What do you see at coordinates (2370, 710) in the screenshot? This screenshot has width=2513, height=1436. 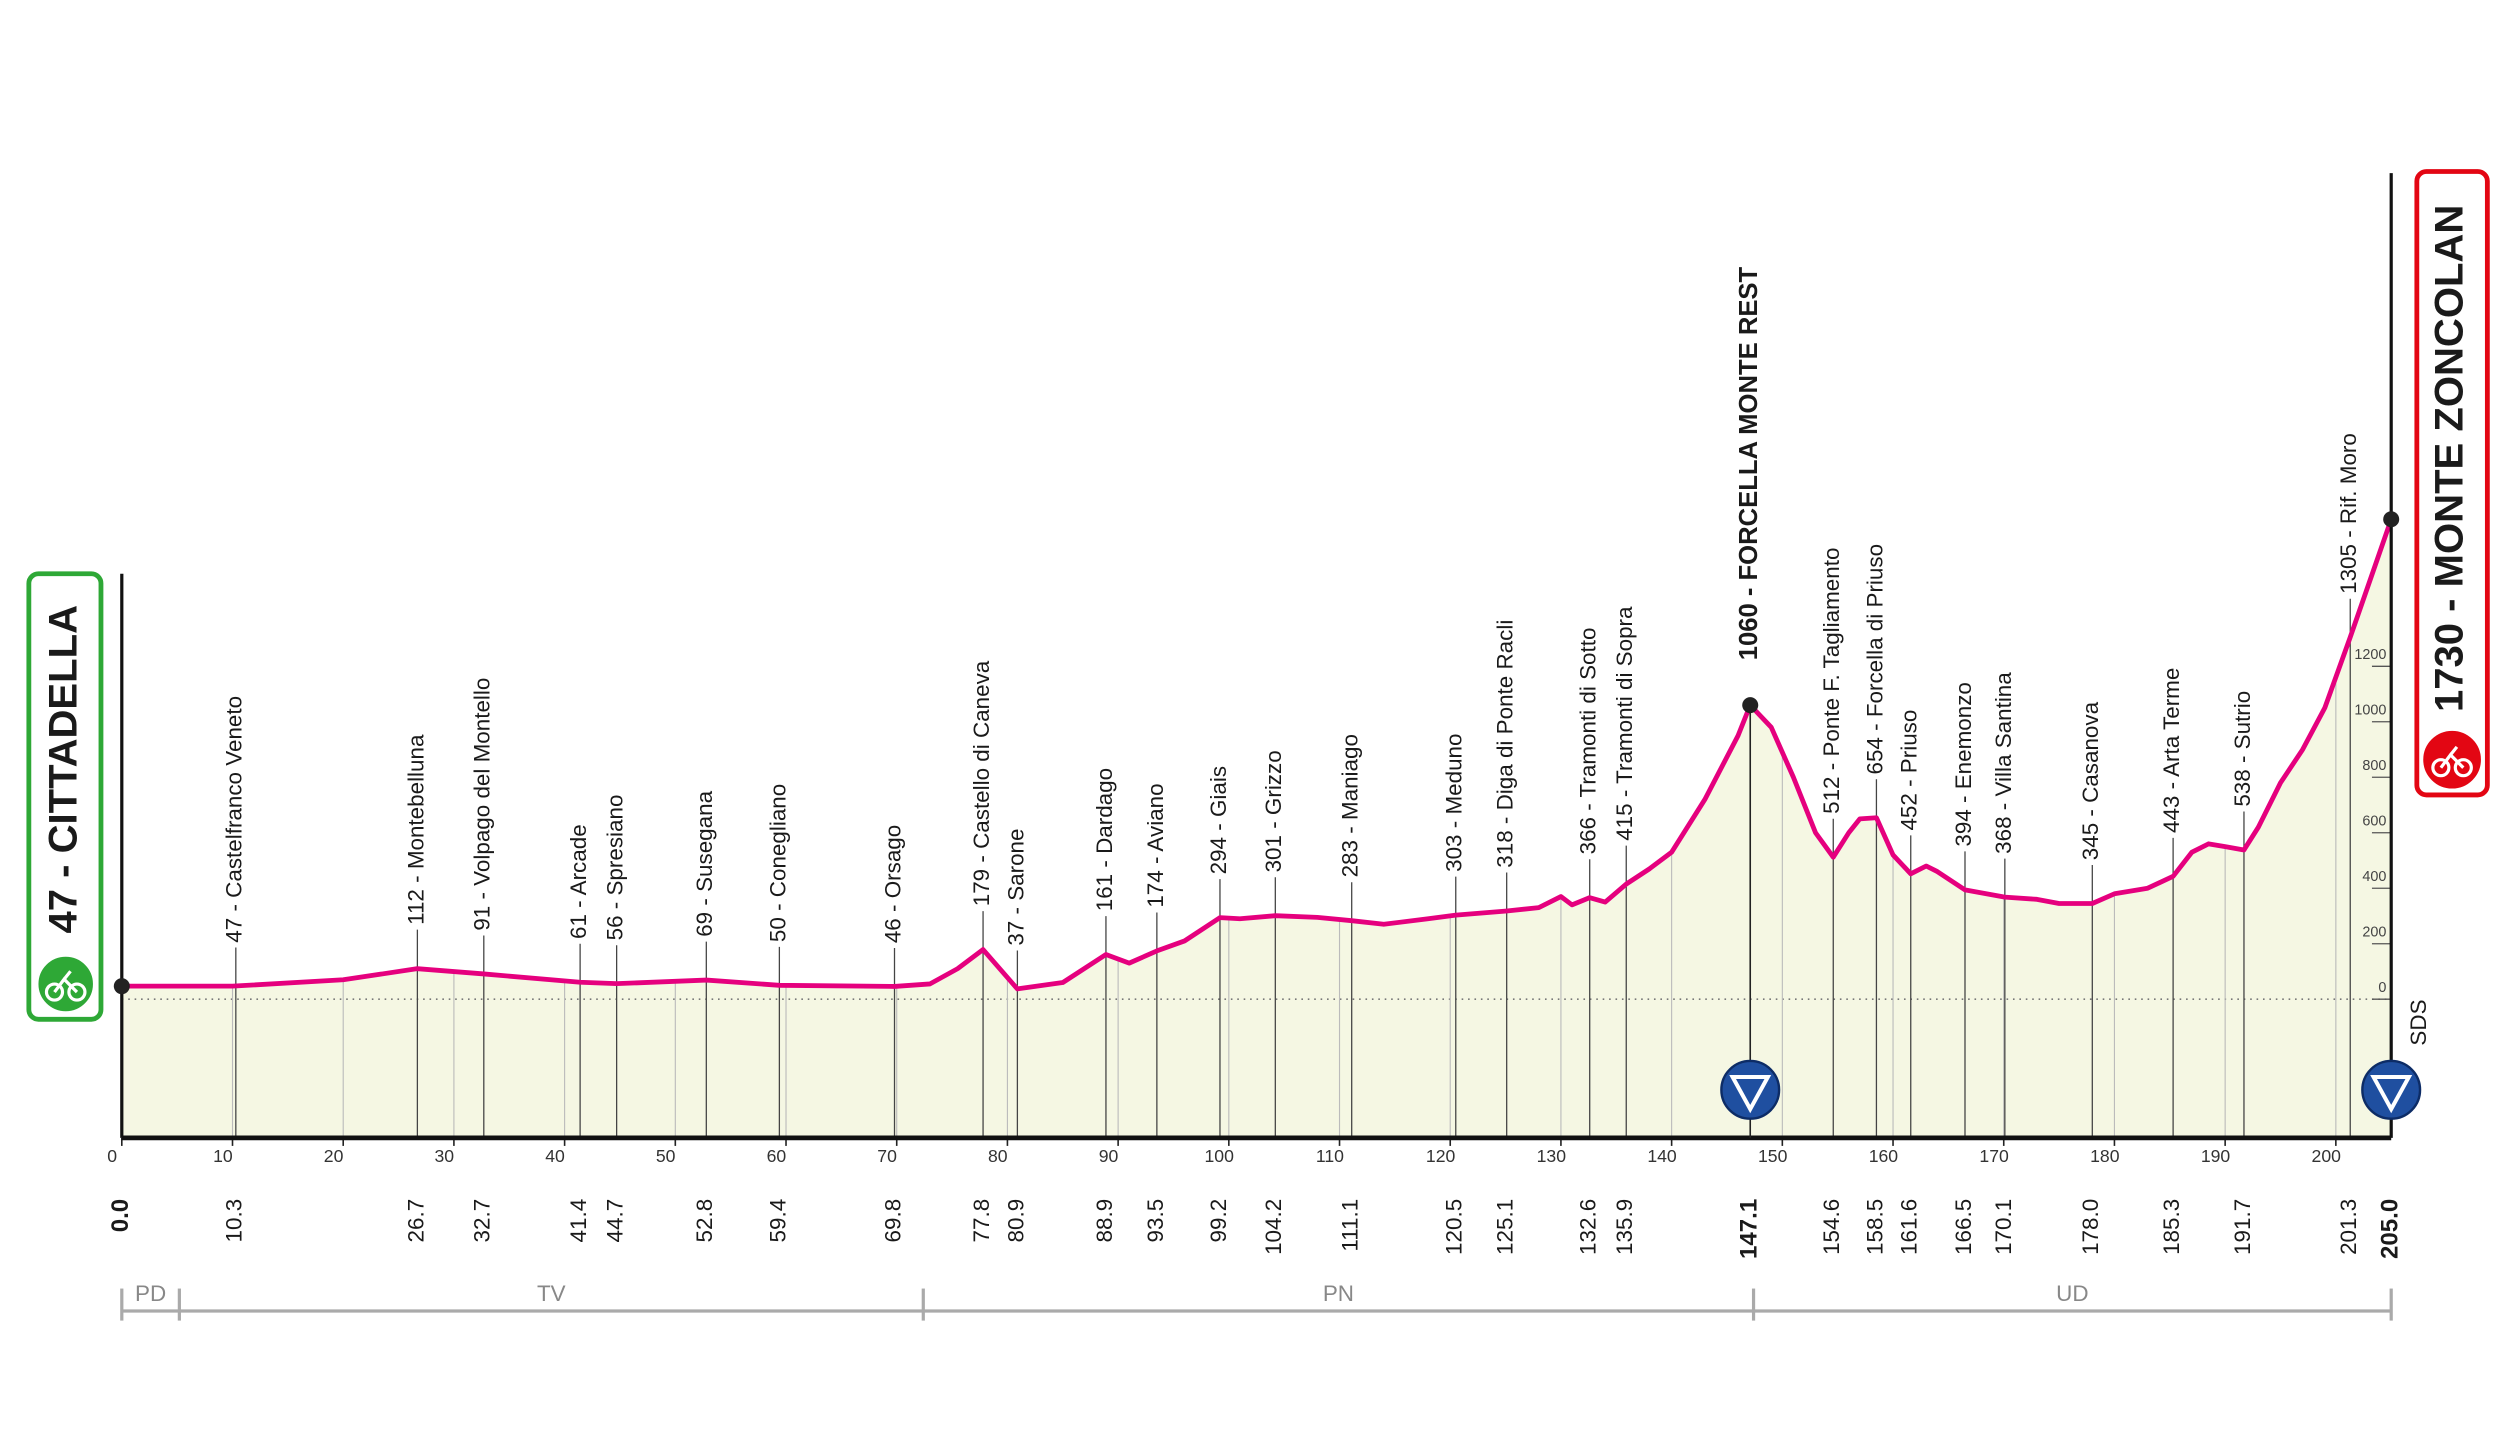 I see `elevation-tick-label: 1000` at bounding box center [2370, 710].